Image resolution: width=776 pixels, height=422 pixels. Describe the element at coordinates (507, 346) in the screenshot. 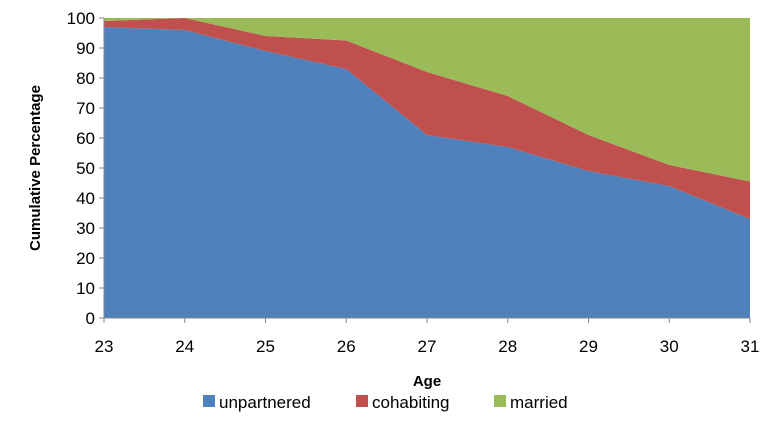

I see `x-tick-label: 28` at that location.